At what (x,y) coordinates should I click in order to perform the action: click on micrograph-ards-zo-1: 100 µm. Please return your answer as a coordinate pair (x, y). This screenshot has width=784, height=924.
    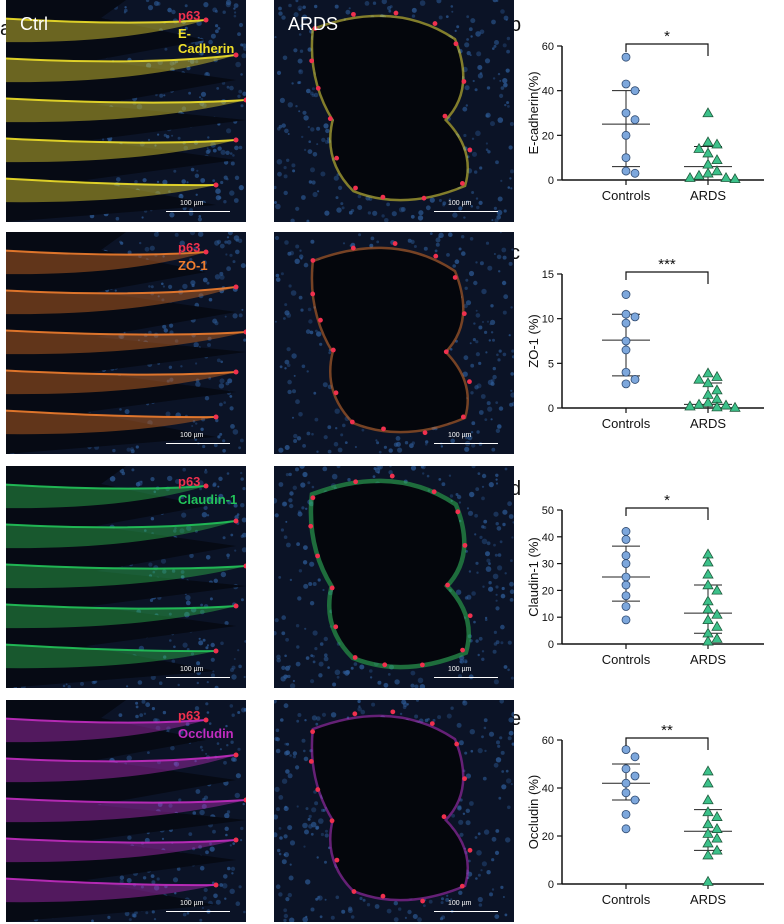
    Looking at the image, I should click on (394, 343).